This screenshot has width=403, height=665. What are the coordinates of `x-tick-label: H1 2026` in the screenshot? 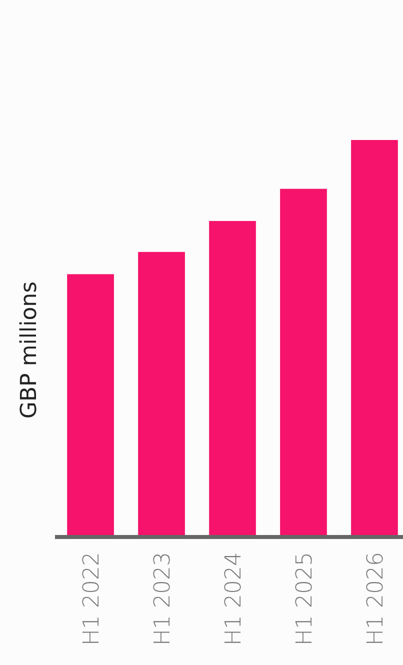 It's located at (375, 599).